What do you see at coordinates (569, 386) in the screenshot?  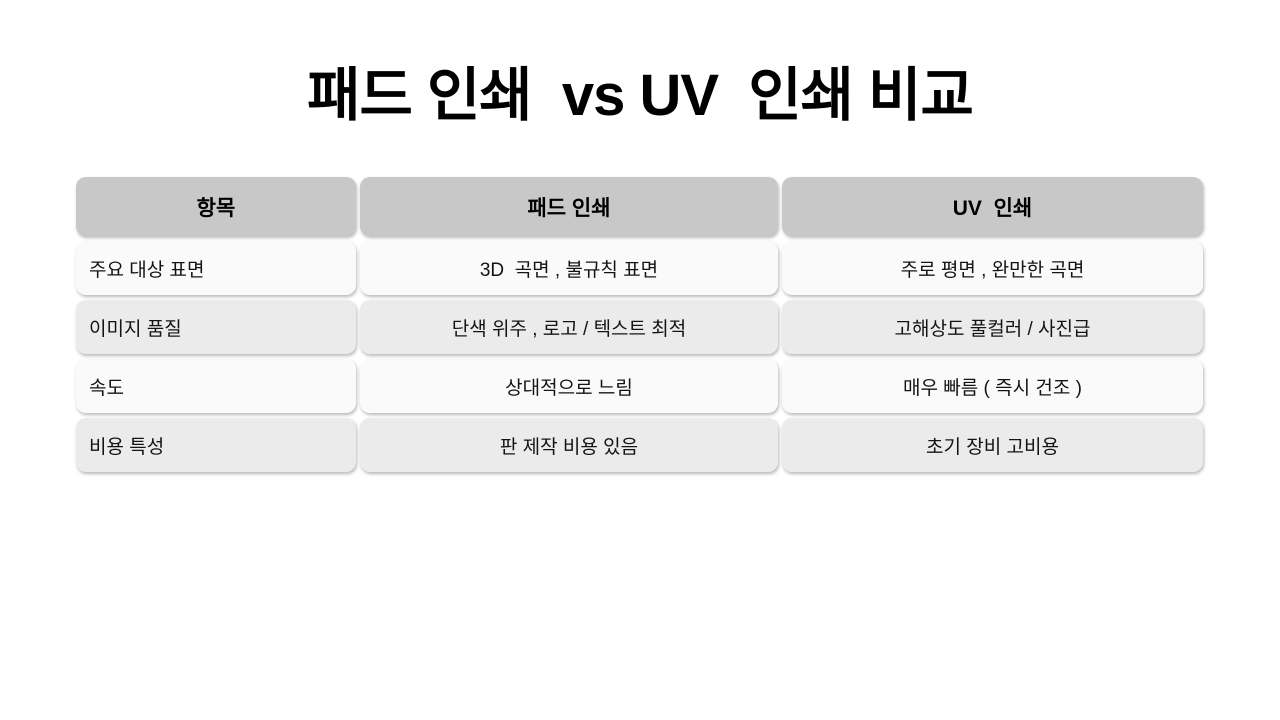 I see `pad-value-speed: 상대적으로 느림` at bounding box center [569, 386].